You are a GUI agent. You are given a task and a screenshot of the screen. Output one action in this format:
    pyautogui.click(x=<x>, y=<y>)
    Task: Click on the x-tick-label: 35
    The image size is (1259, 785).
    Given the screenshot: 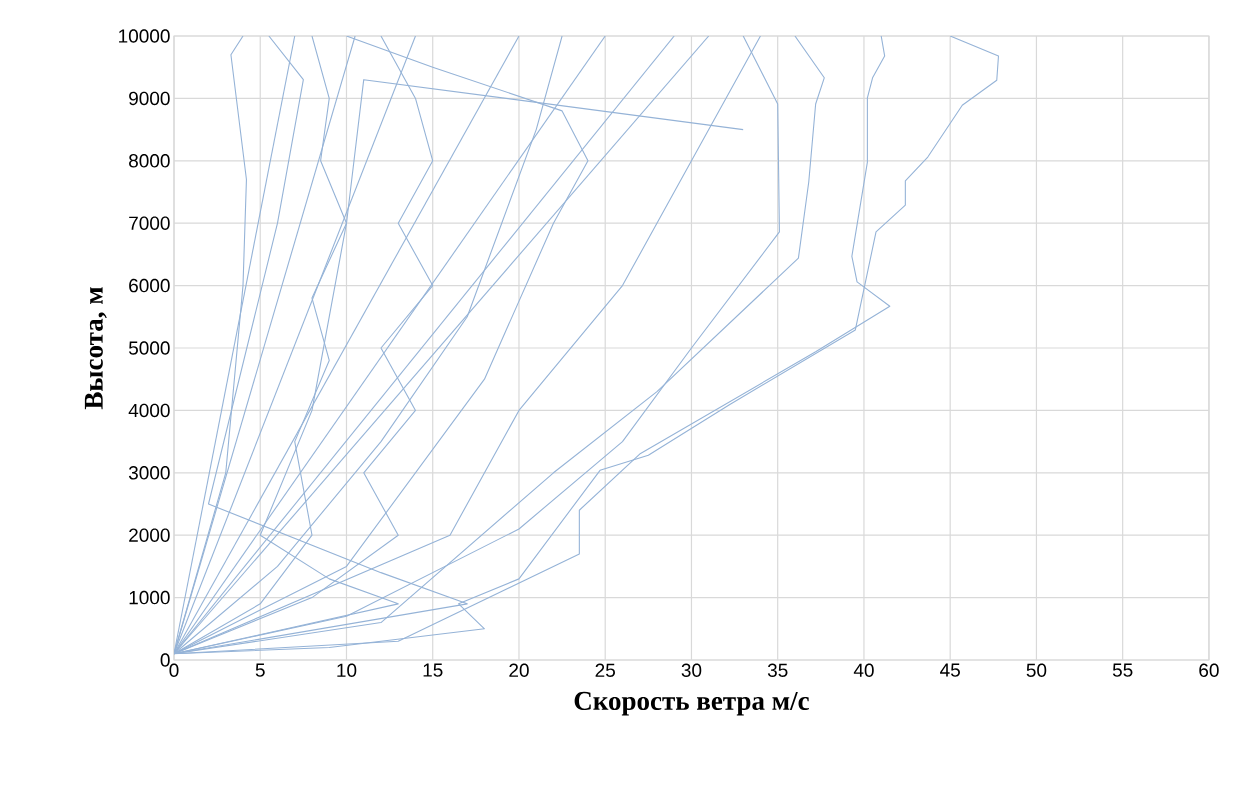 What is the action you would take?
    pyautogui.click(x=777, y=670)
    